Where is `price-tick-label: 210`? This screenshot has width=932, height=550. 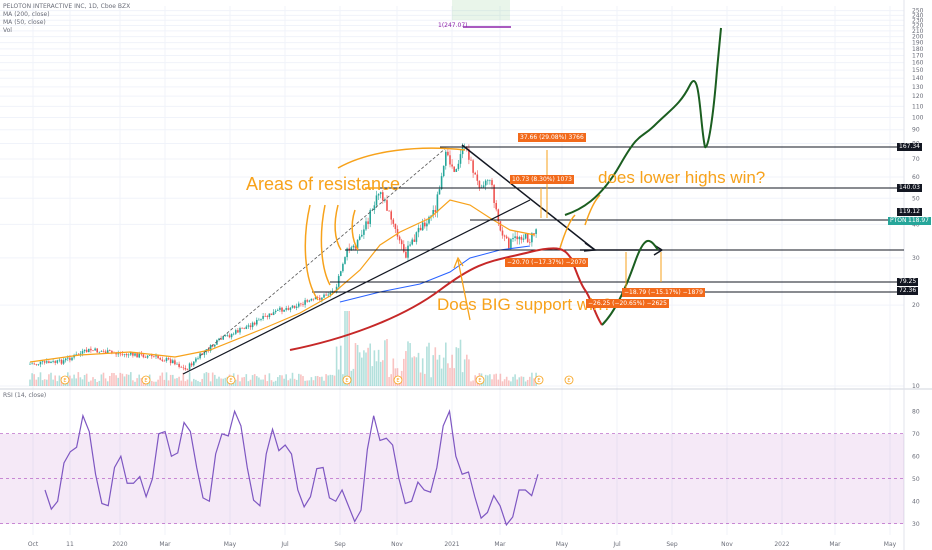
price-tick-label: 210 is located at coordinates (918, 31).